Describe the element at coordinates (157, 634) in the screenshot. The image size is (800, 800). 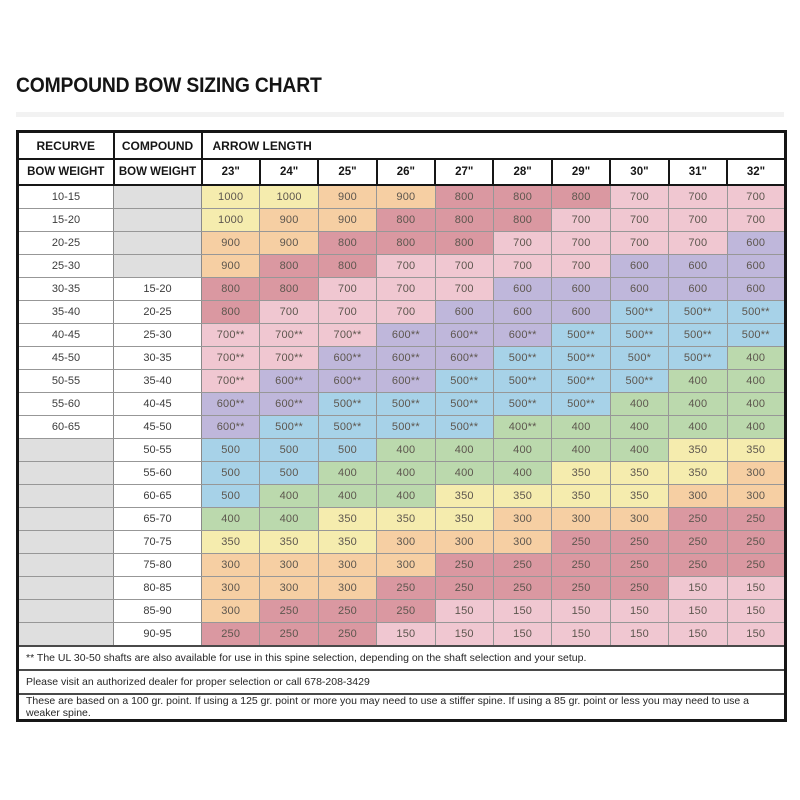
I see `compound-weight-cell: 90-95` at that location.